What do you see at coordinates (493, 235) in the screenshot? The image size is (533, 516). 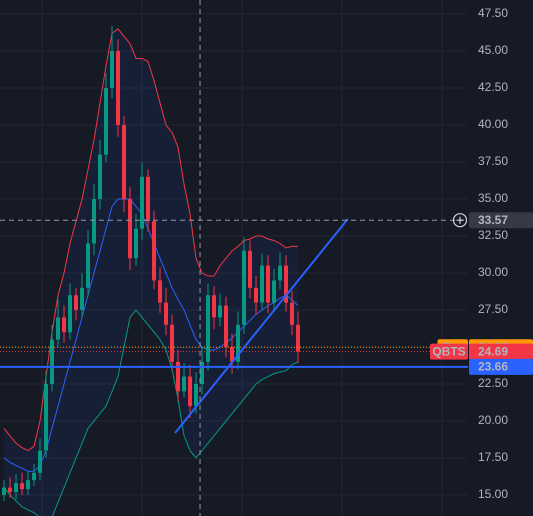 I see `y-tick-label: 32.50` at bounding box center [493, 235].